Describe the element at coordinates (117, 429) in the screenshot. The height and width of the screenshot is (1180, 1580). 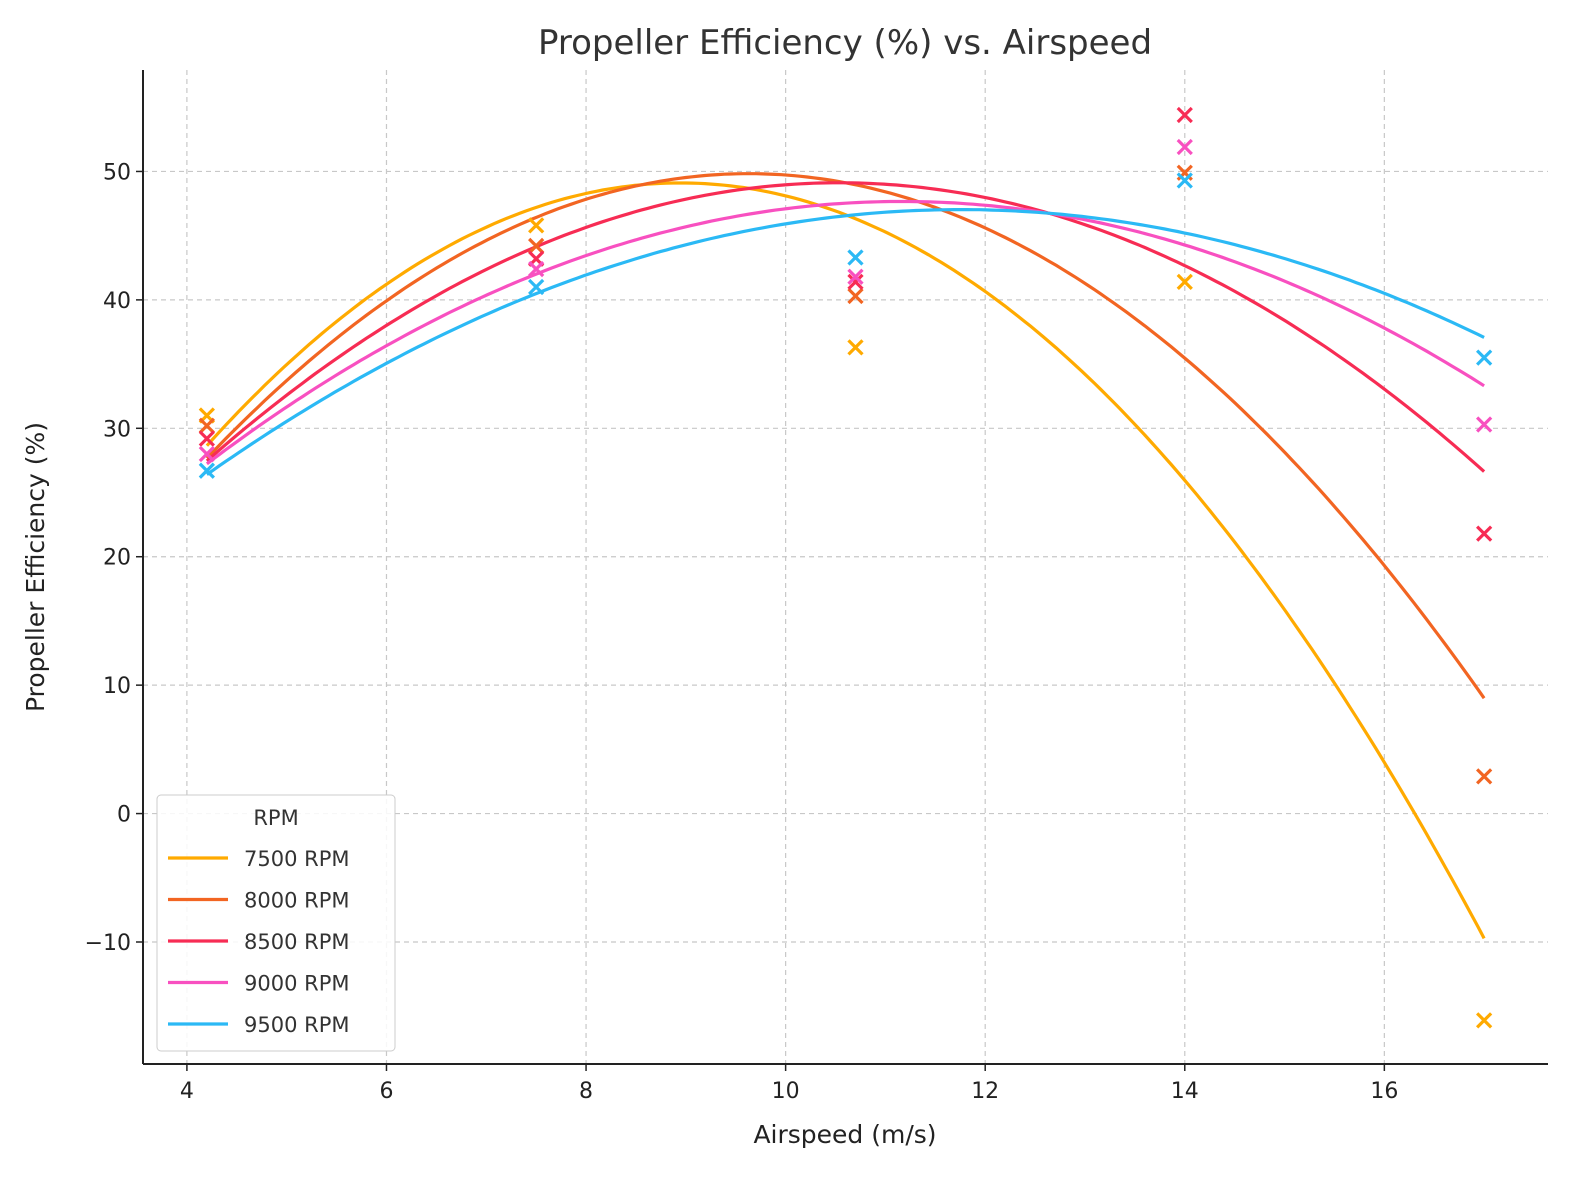
I see `y-tick-label: 30` at that location.